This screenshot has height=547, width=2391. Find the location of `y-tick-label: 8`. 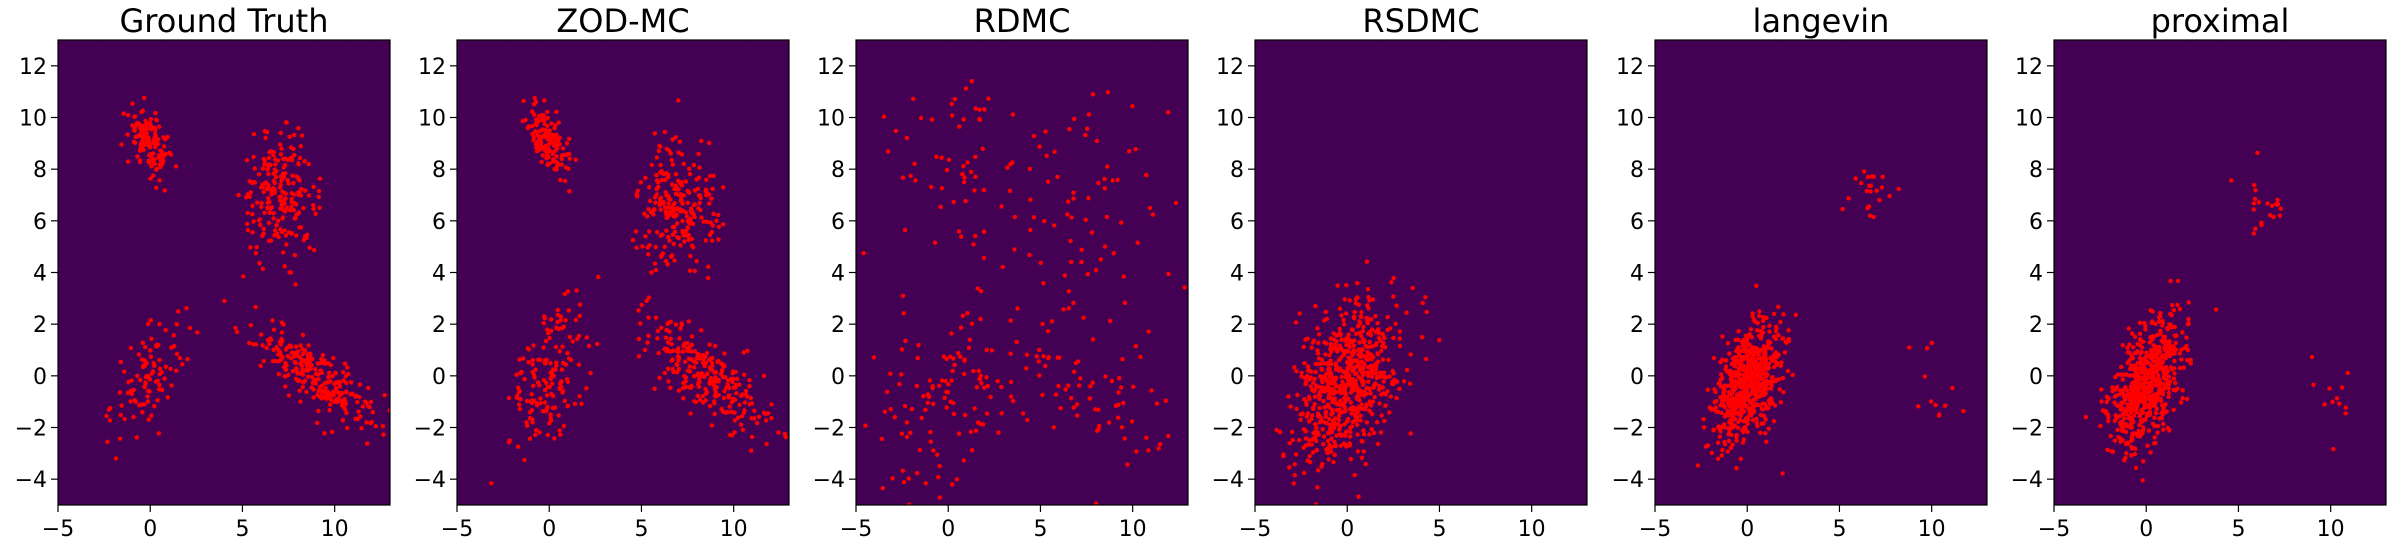

y-tick-label: 8 is located at coordinates (40, 170).